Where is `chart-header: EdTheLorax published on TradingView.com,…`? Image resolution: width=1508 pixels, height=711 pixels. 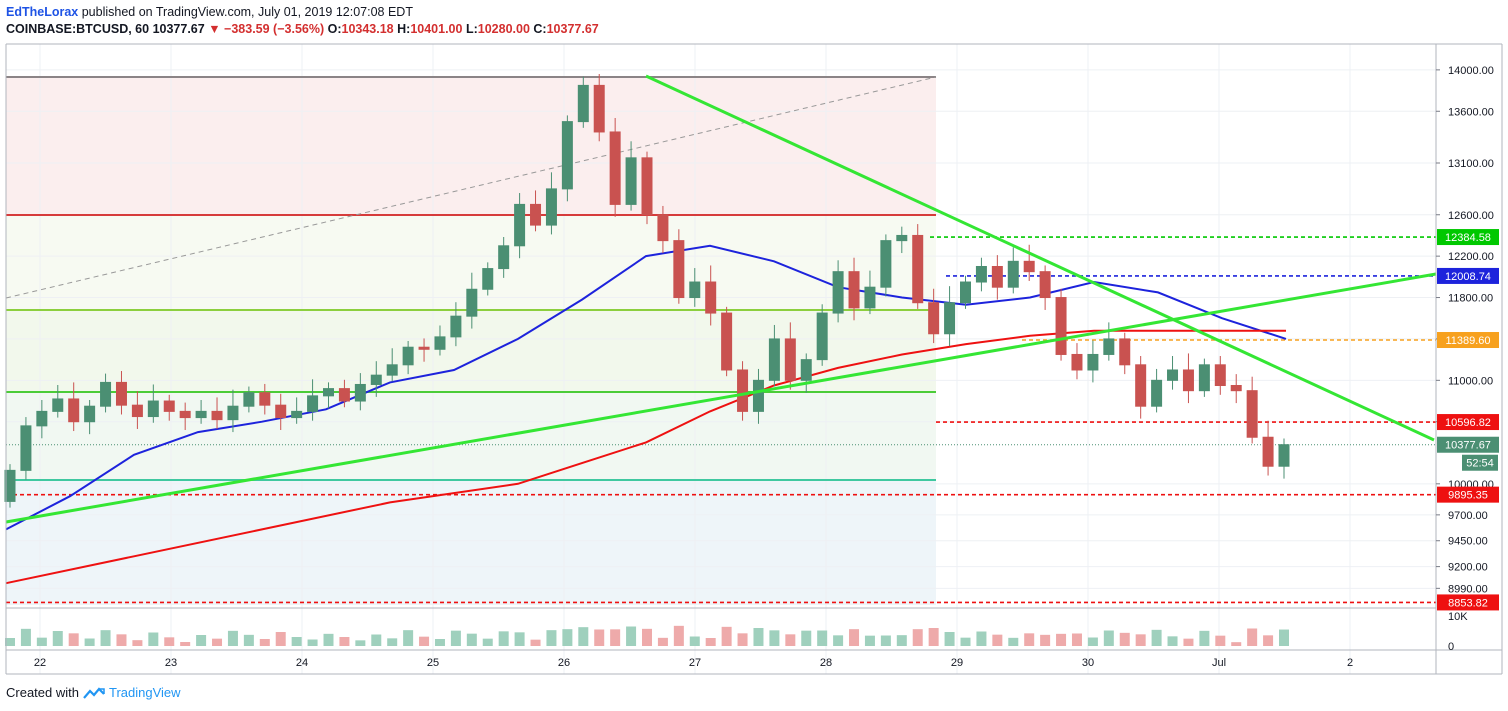
chart-header: EdTheLorax published on TradingView.com,… is located at coordinates (302, 21).